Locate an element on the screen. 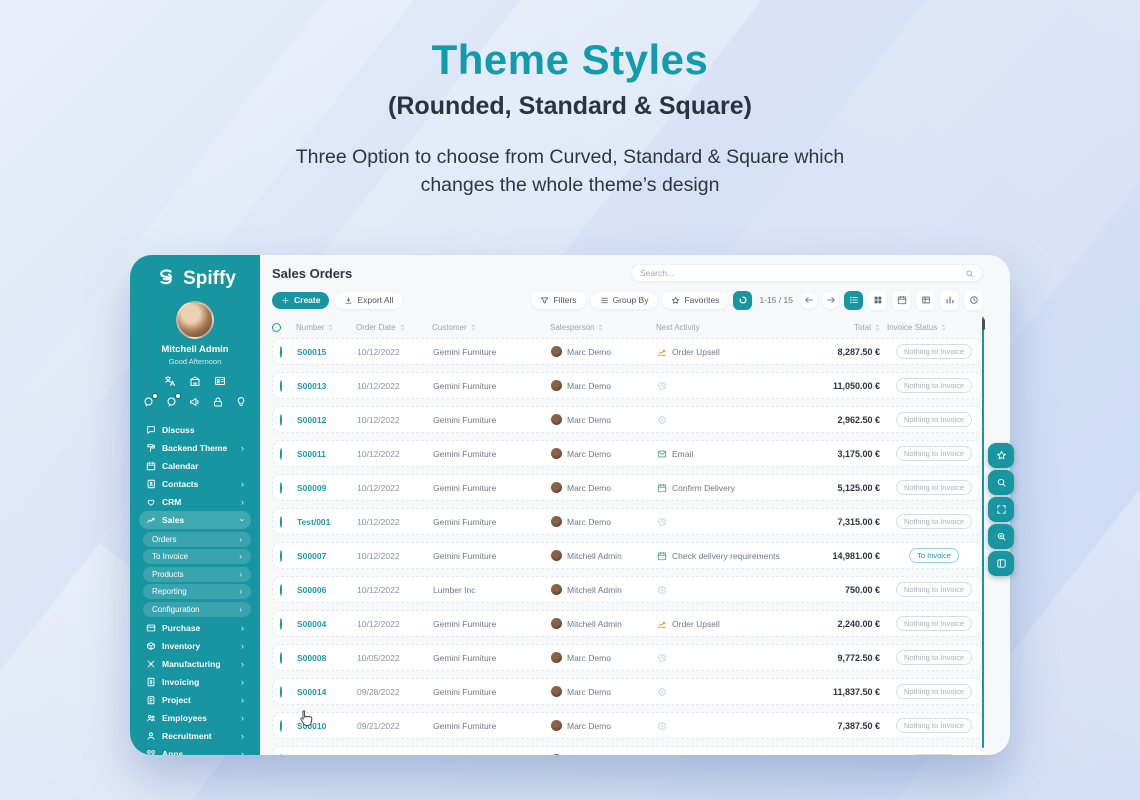  search-fab is located at coordinates (1001, 482).